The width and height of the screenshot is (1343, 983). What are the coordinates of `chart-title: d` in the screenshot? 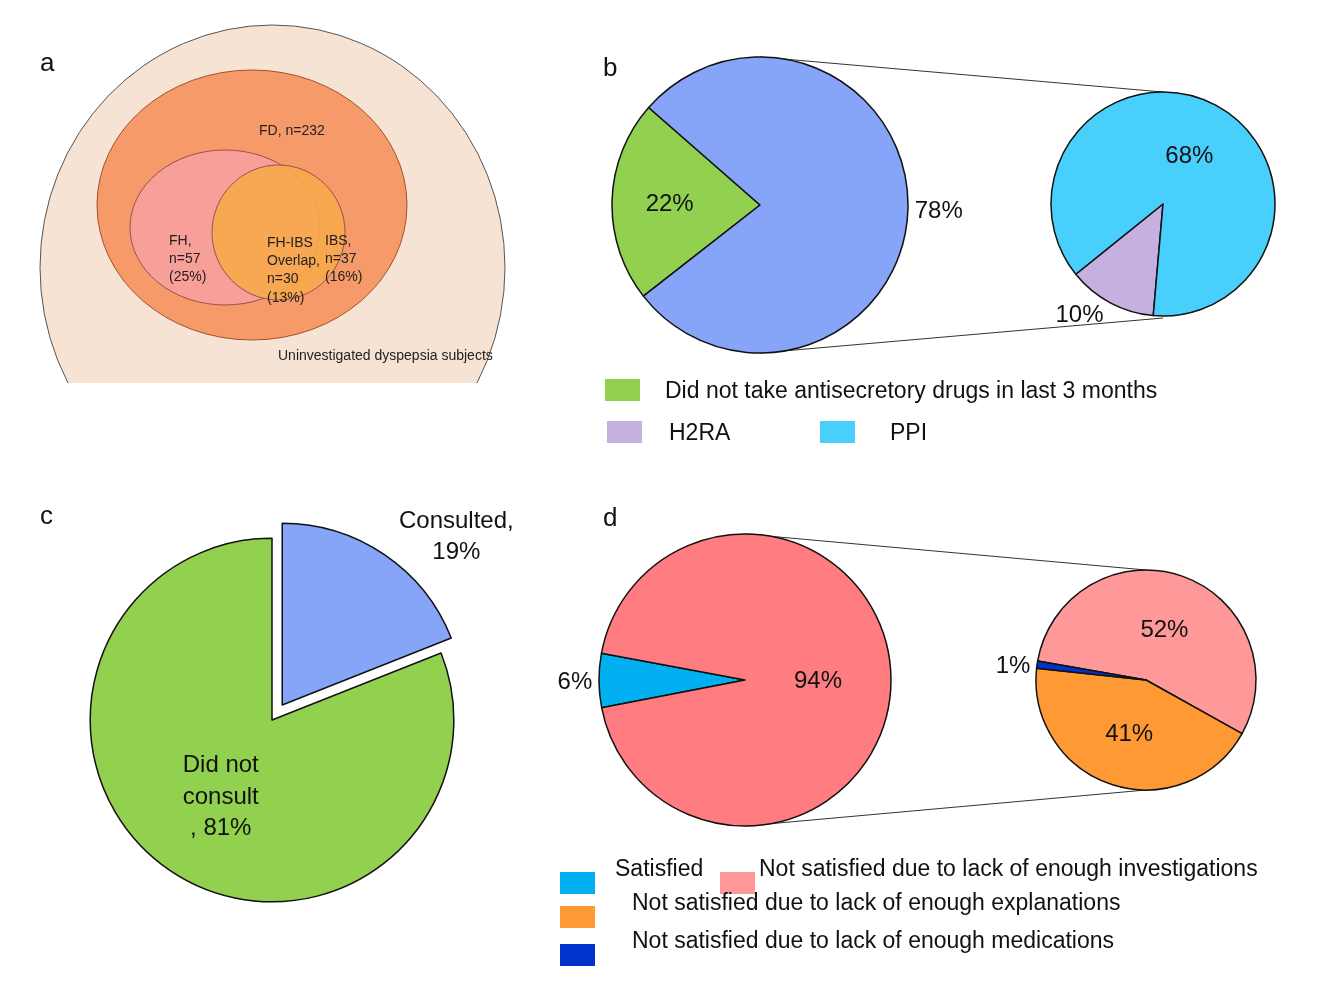 It's located at (610, 517).